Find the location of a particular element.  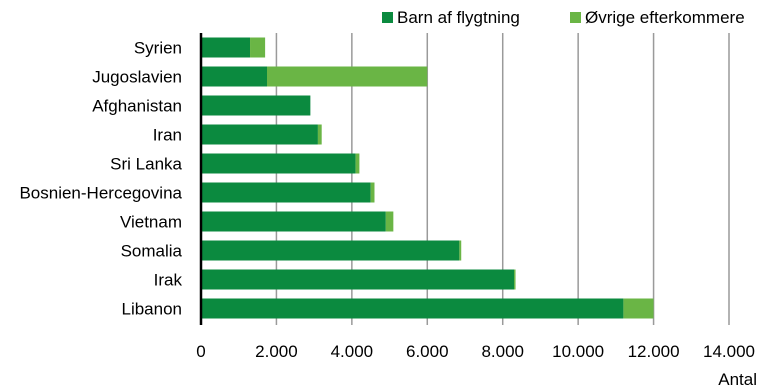

category-label: Jugoslavien is located at coordinates (137, 77).